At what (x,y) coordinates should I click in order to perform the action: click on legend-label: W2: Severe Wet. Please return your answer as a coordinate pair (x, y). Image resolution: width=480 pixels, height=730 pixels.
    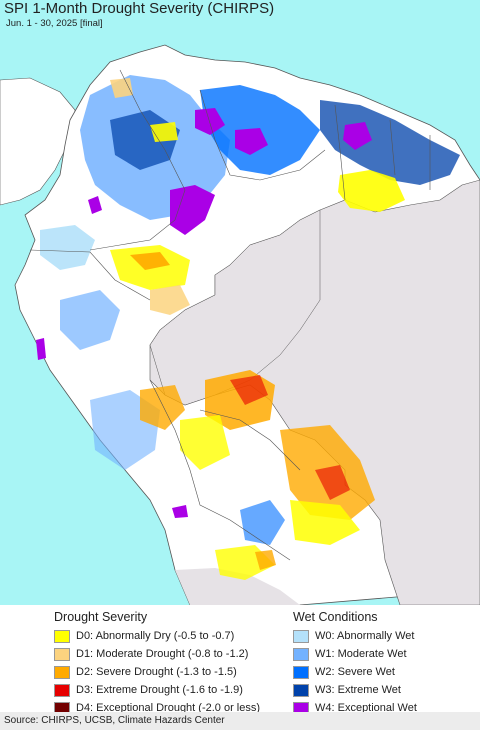
    Looking at the image, I should click on (355, 672).